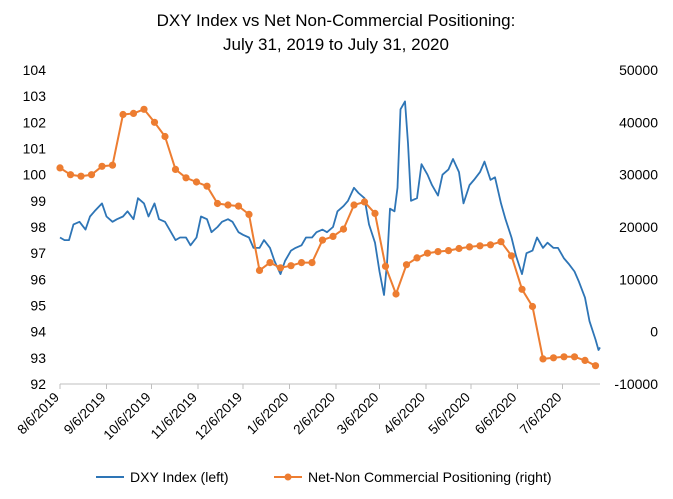  What do you see at coordinates (35, 122) in the screenshot?
I see `left-tick-label: 102` at bounding box center [35, 122].